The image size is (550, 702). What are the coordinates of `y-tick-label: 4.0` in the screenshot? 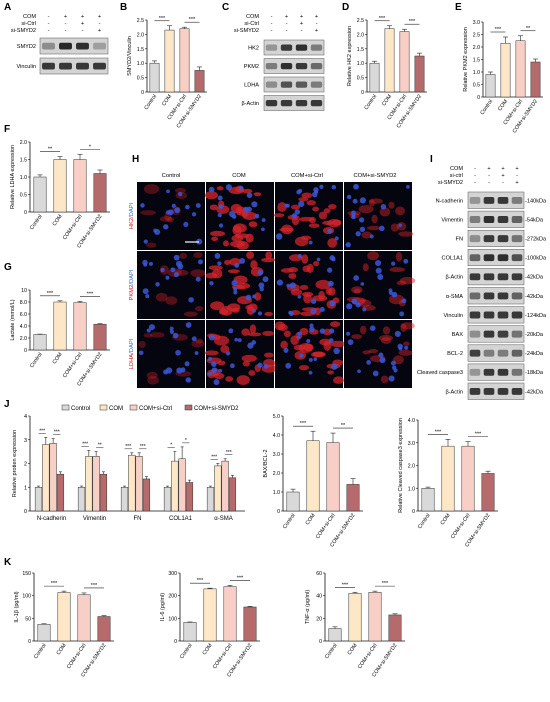 It's located at (411, 421).